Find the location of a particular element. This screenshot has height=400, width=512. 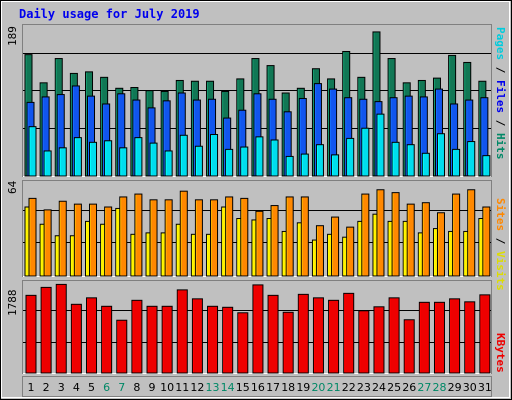

x-tick-label: 7 is located at coordinates (122, 387).